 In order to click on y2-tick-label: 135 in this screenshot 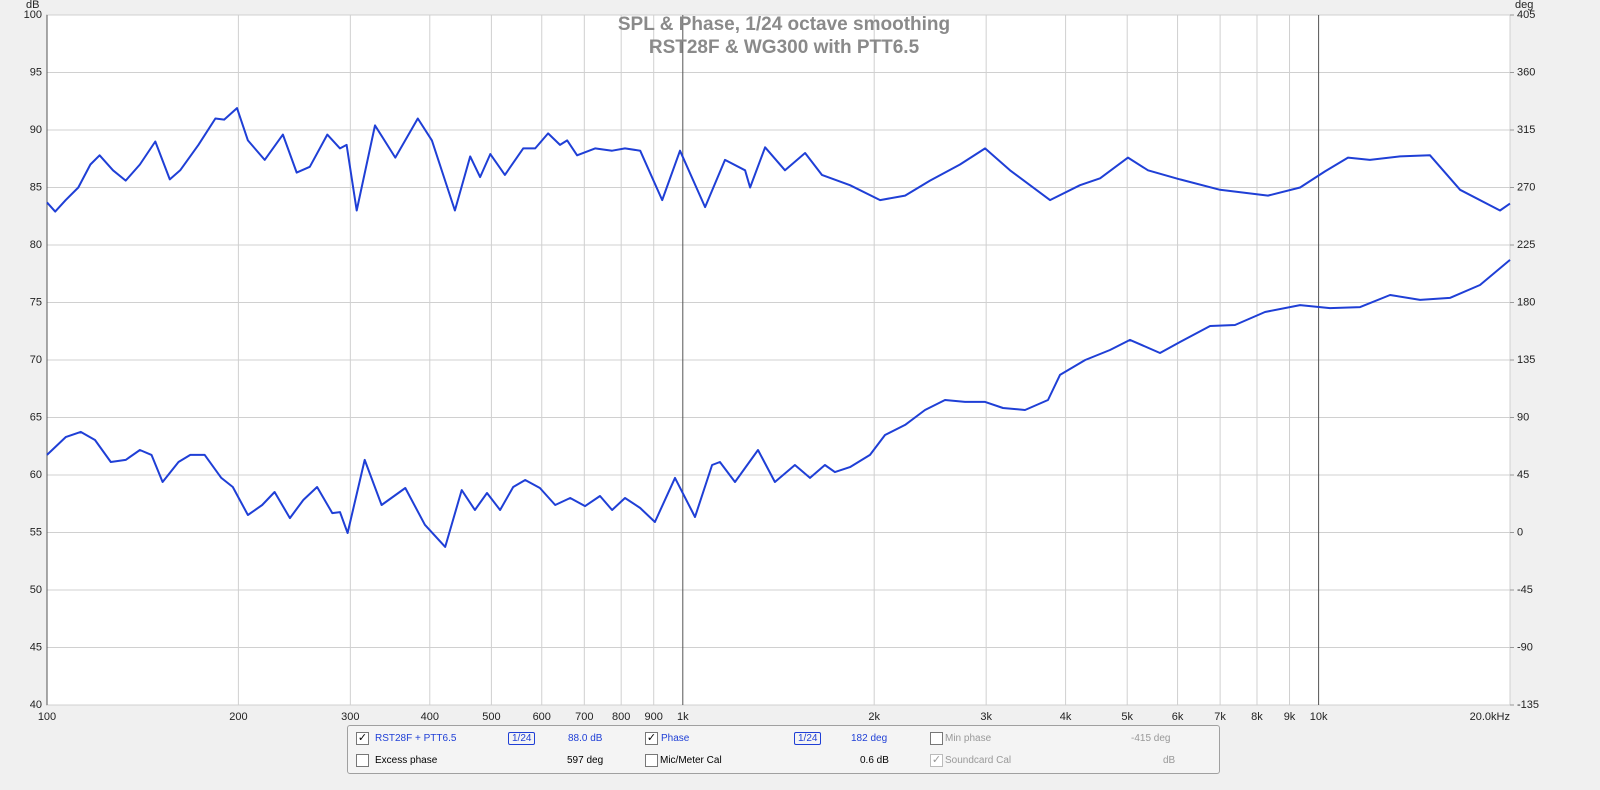, I will do `click(1526, 360)`.